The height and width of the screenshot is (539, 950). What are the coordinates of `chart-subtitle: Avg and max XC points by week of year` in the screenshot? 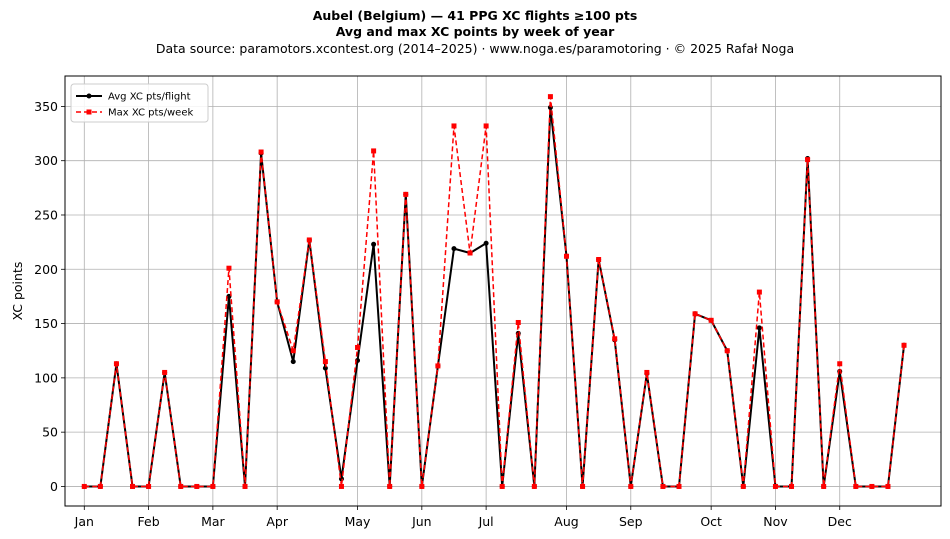 It's located at (475, 31).